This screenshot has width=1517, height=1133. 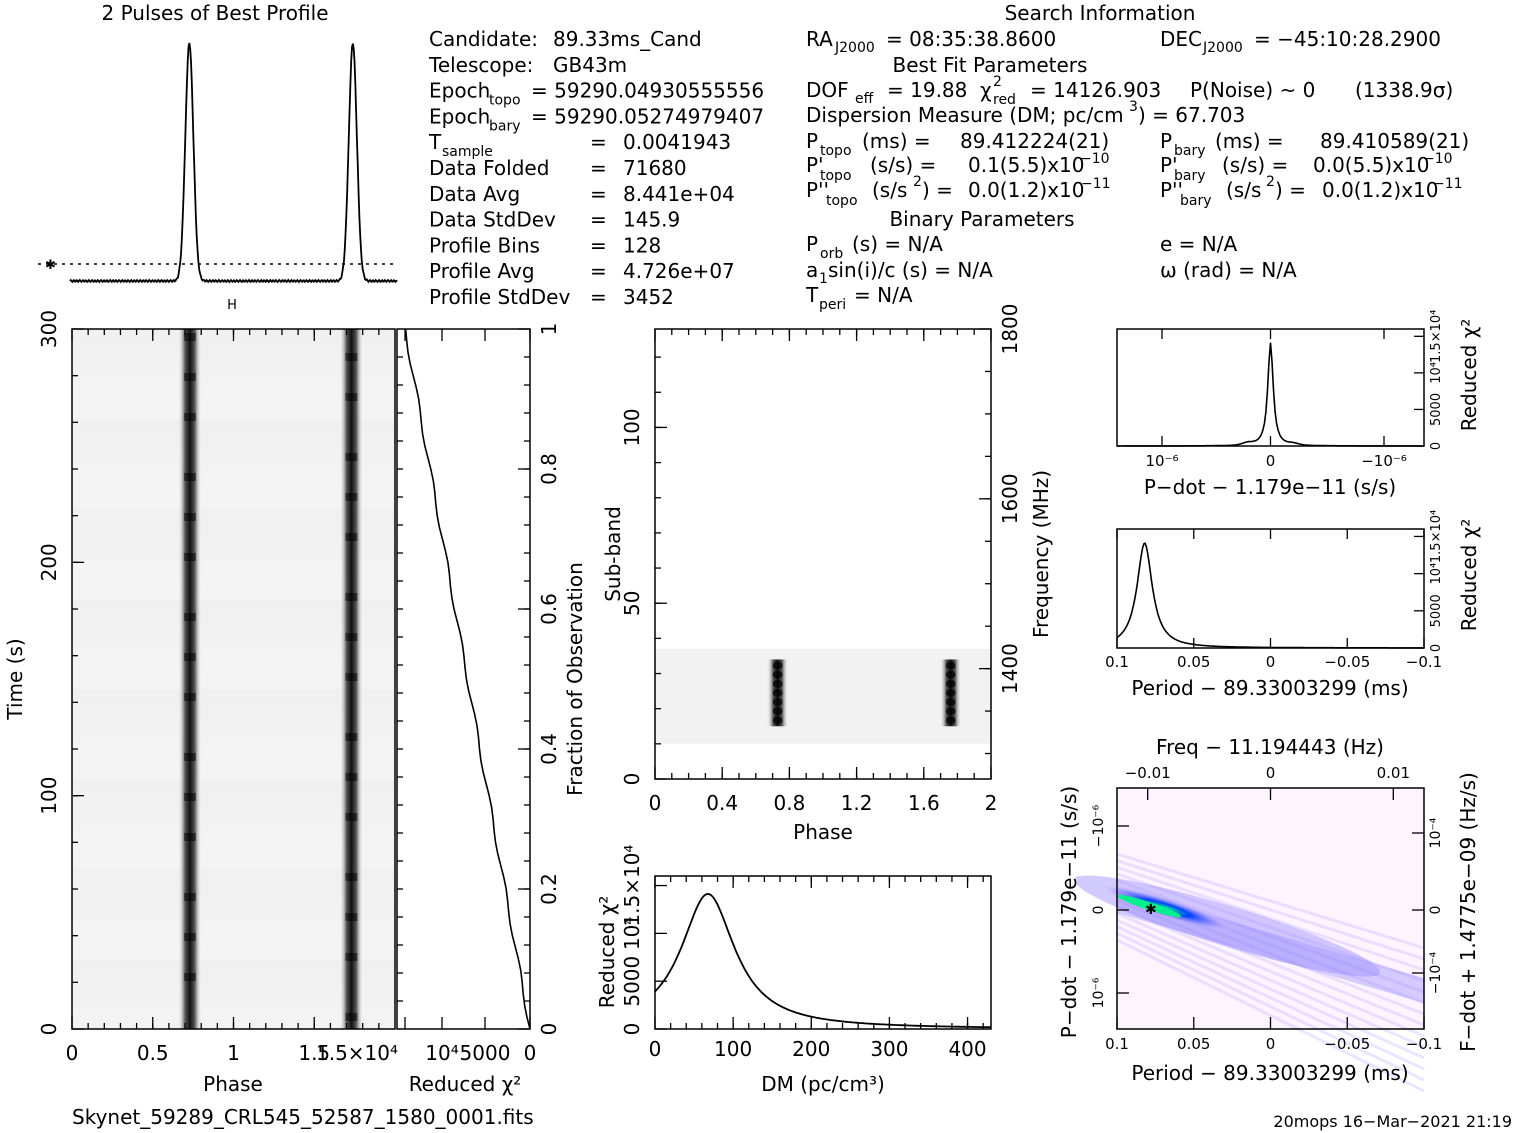 I want to click on time-phase-ytick-label: 300, so click(x=49, y=329).